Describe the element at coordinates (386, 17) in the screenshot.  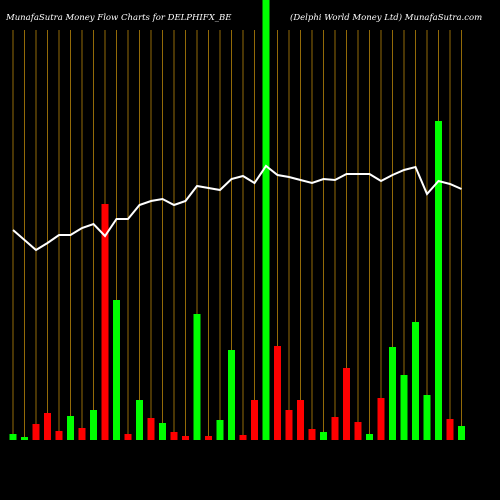
I see `chart-subtitle: (Delphi World Money Ltd) MunafaSutra.com` at that location.